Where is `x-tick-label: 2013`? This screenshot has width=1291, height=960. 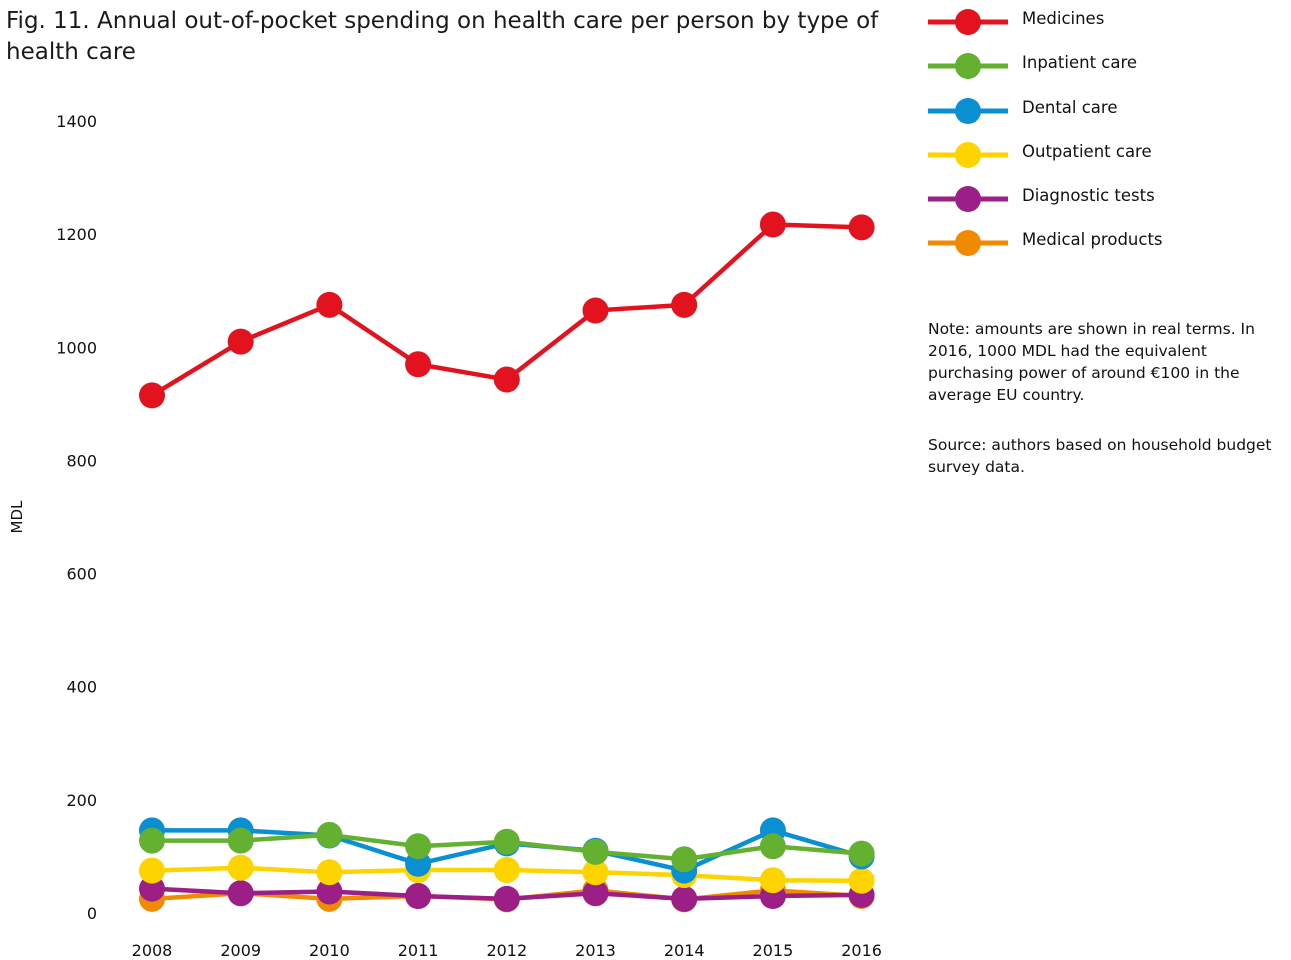 x-tick-label: 2013 is located at coordinates (595, 950).